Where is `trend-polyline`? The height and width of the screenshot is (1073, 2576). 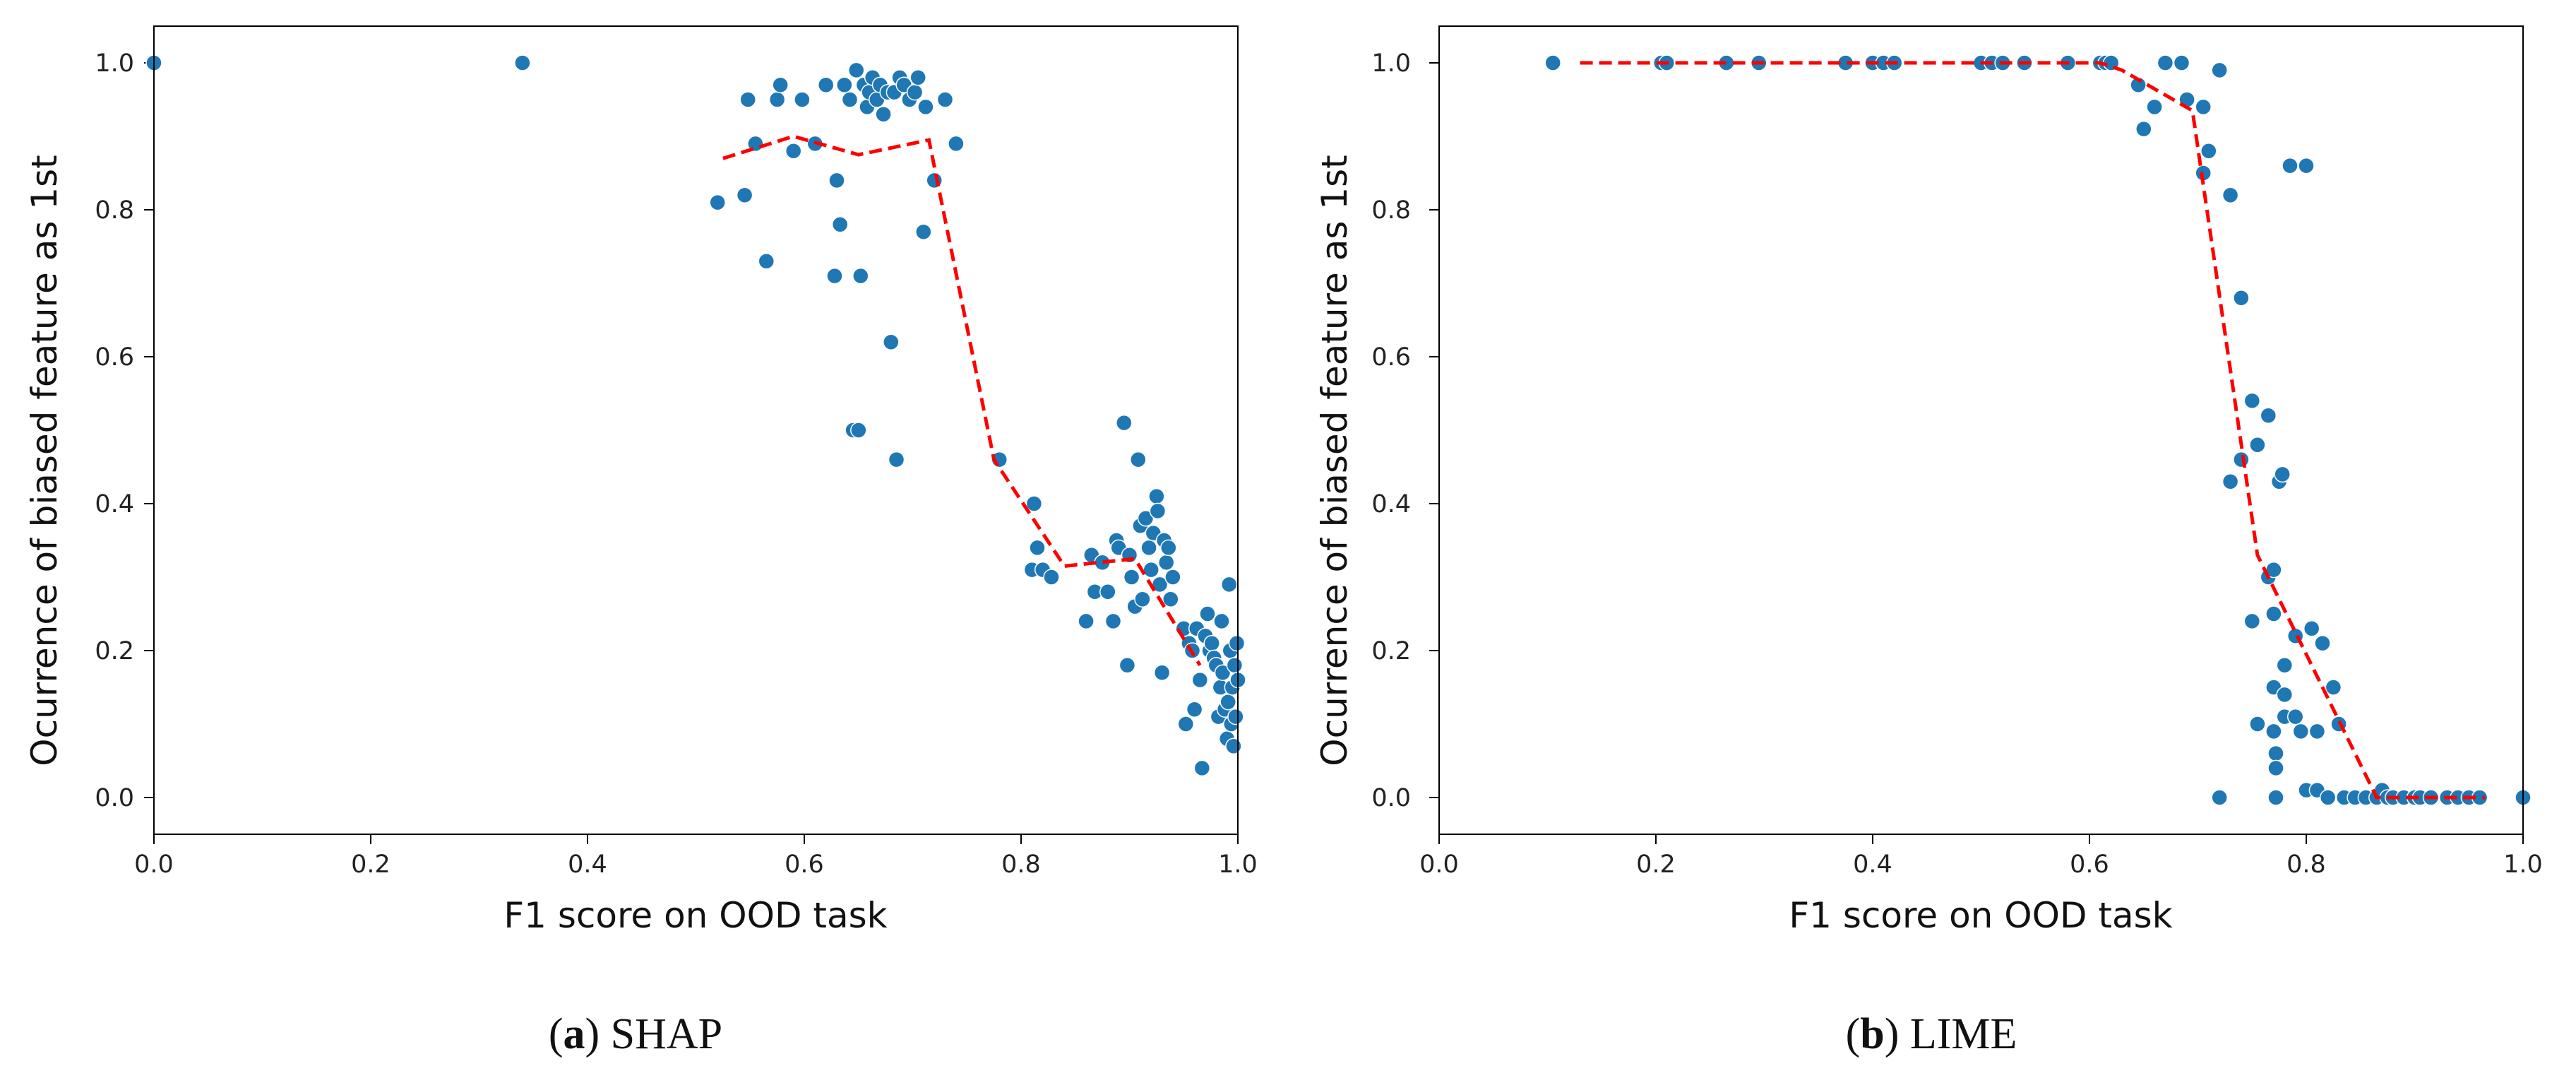
trend-polyline is located at coordinates (962, 401).